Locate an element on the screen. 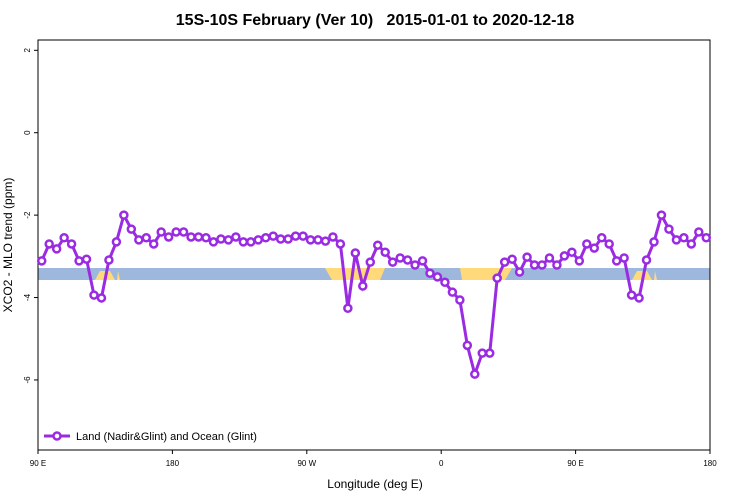 This screenshot has width=750, height=500. y-tick-label: 2 is located at coordinates (27, 50).